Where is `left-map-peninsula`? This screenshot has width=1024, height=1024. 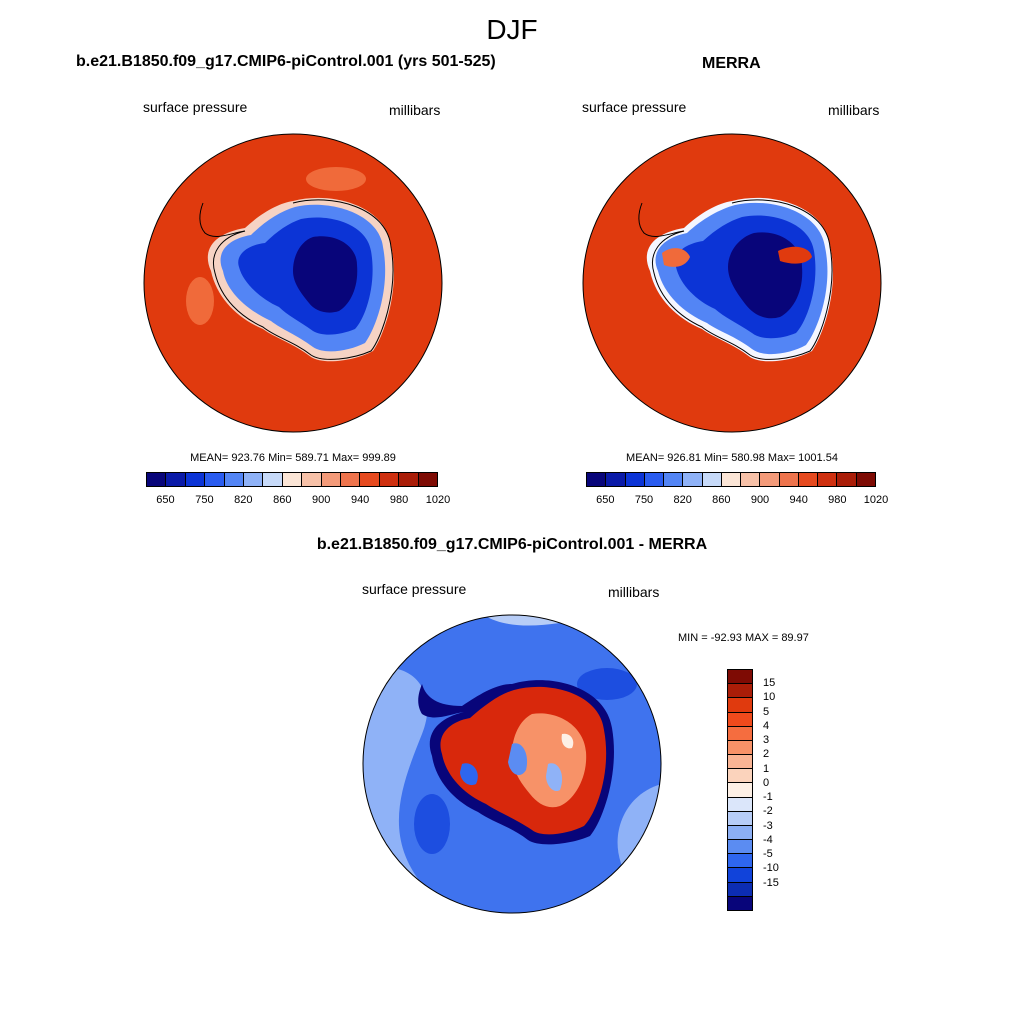 left-map-peninsula is located at coordinates (222, 219).